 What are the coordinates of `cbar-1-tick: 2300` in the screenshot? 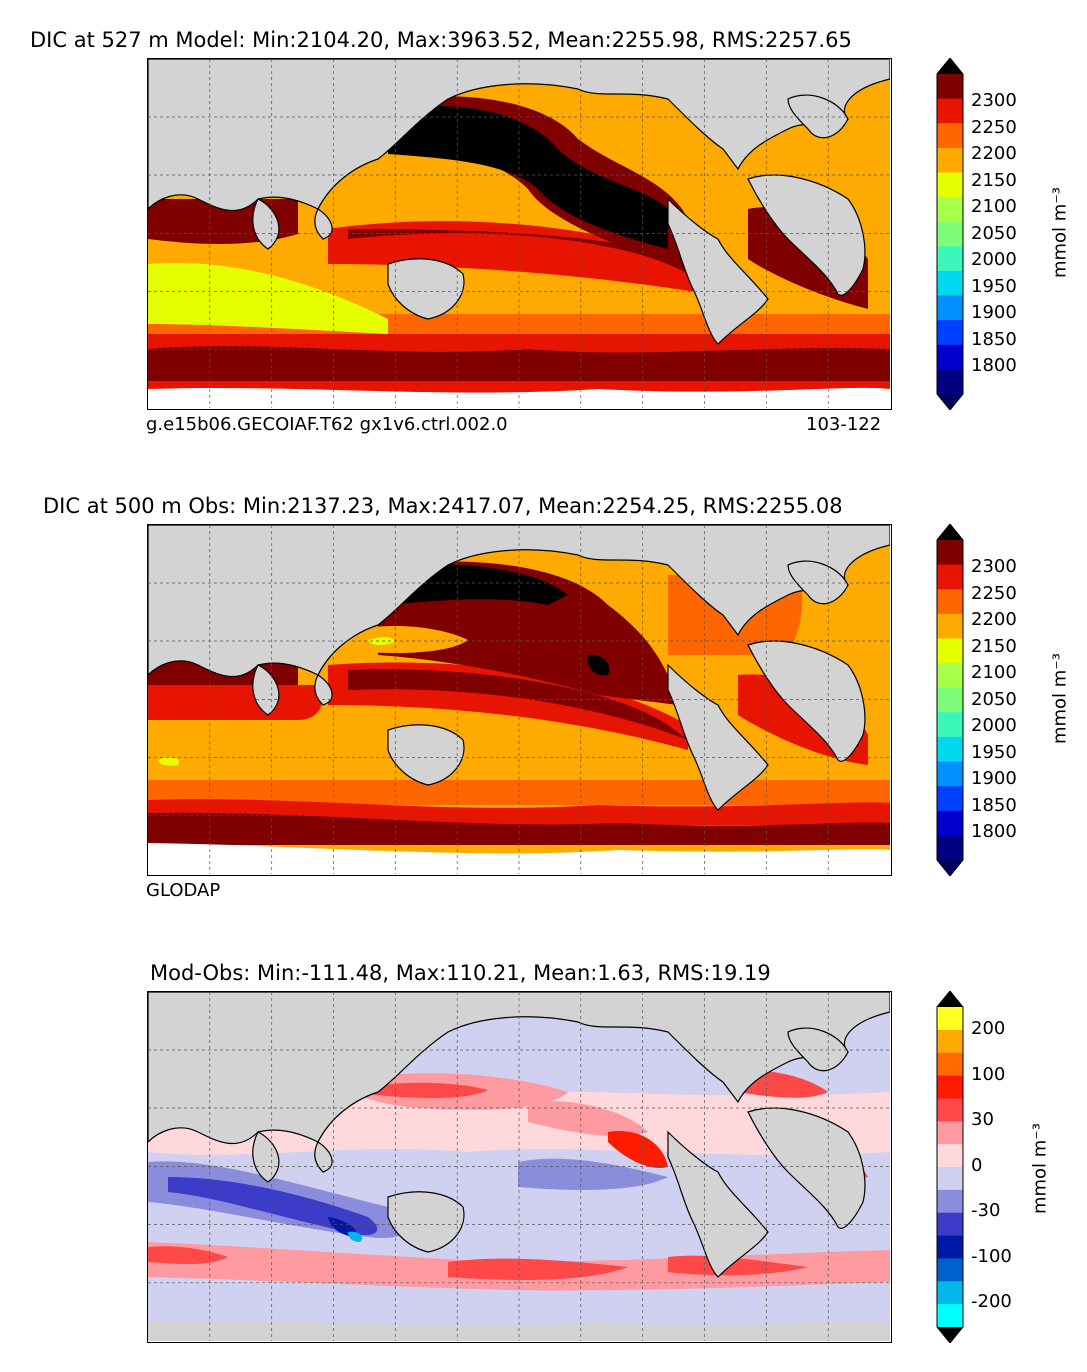 It's located at (994, 100).